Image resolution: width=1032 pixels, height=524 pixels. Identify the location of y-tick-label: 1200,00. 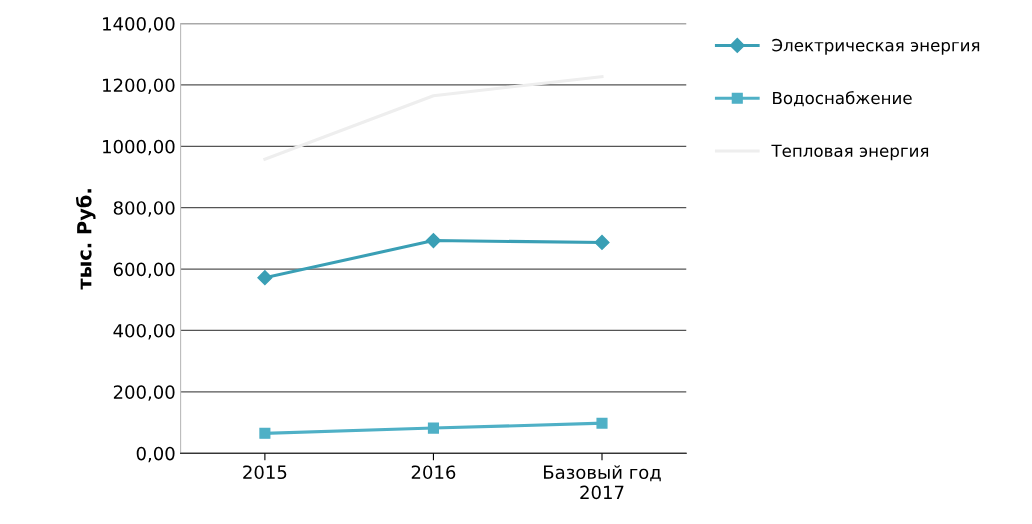
(139, 86).